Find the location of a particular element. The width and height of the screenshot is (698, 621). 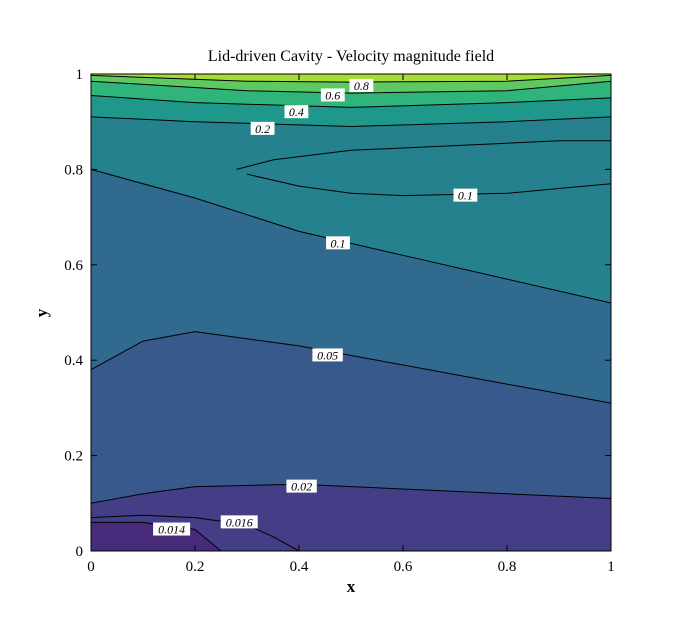

x-tick-label: 0.2 is located at coordinates (195, 567).